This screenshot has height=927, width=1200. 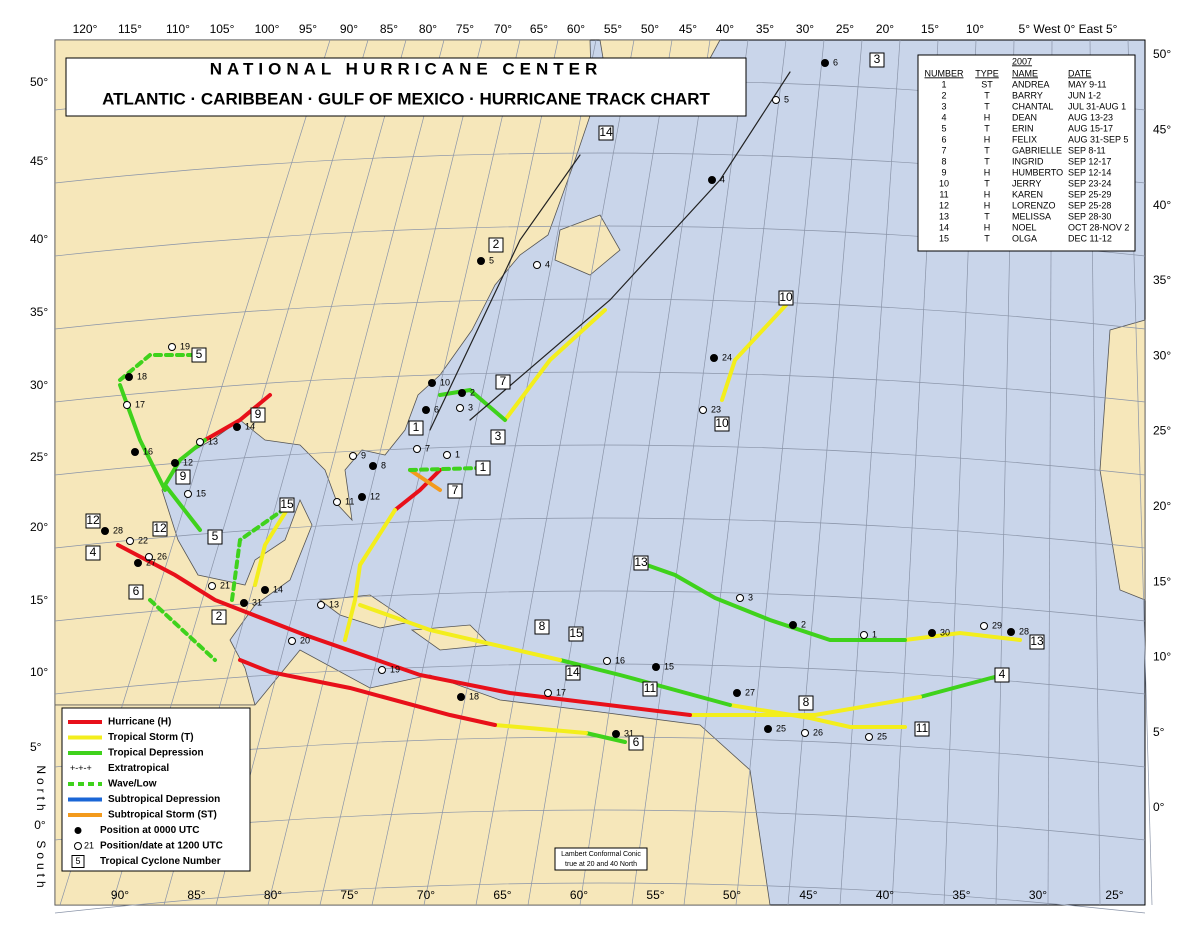 What do you see at coordinates (1089, 205) in the screenshot?
I see `table-cell: SEP 25-28` at bounding box center [1089, 205].